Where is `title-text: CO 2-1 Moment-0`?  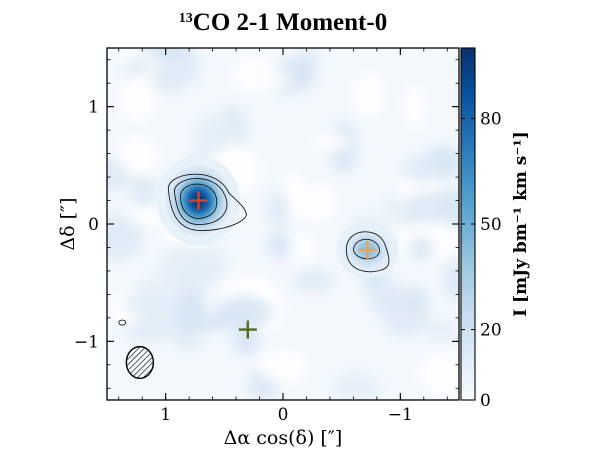
title-text: CO 2-1 Moment-0 is located at coordinates (290, 22).